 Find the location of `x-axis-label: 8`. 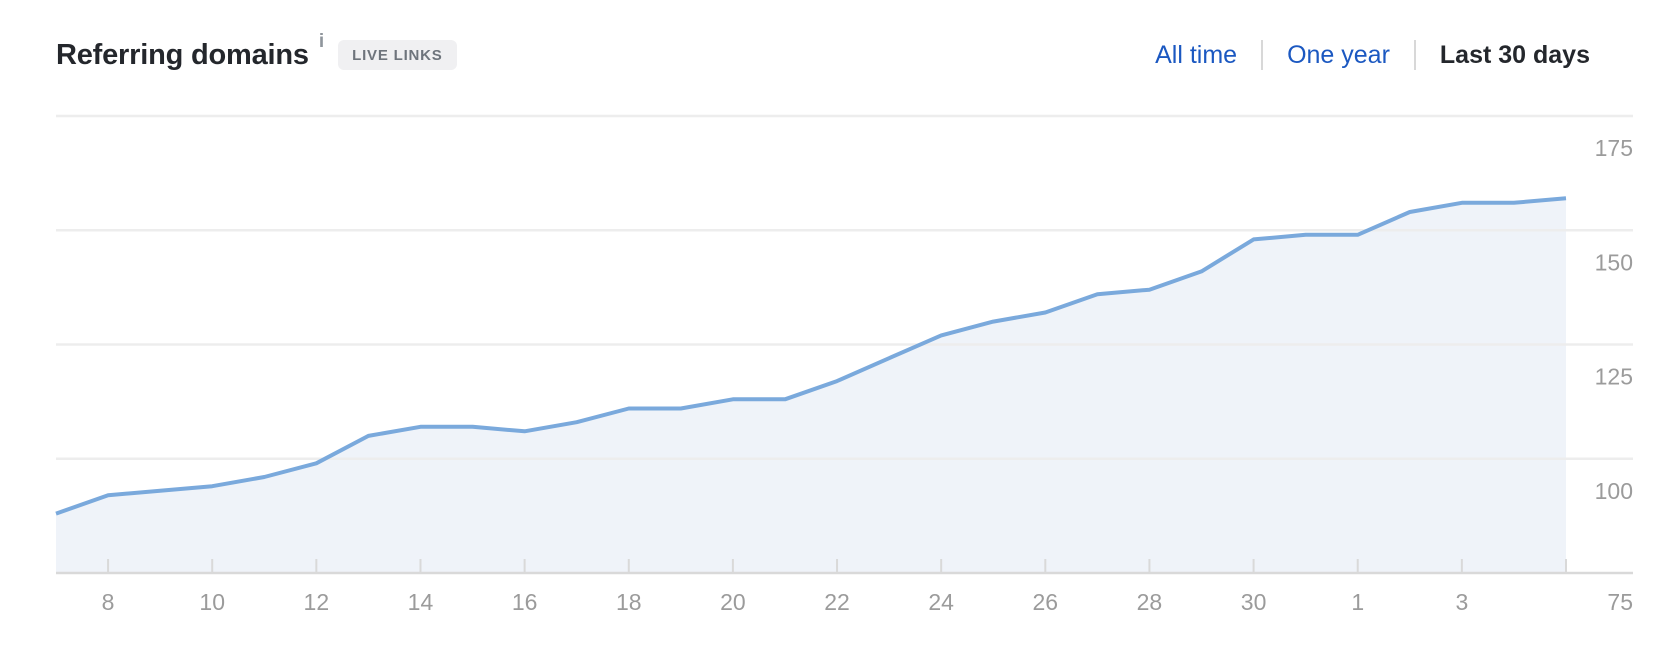

x-axis-label: 8 is located at coordinates (108, 602).